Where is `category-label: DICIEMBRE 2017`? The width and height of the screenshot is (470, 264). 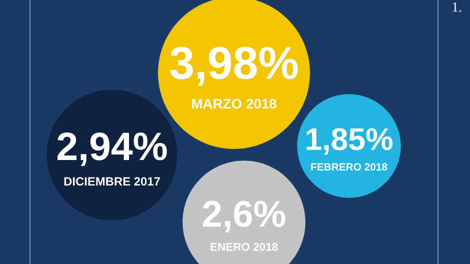
category-label: DICIEMBRE 2017 is located at coordinates (112, 181).